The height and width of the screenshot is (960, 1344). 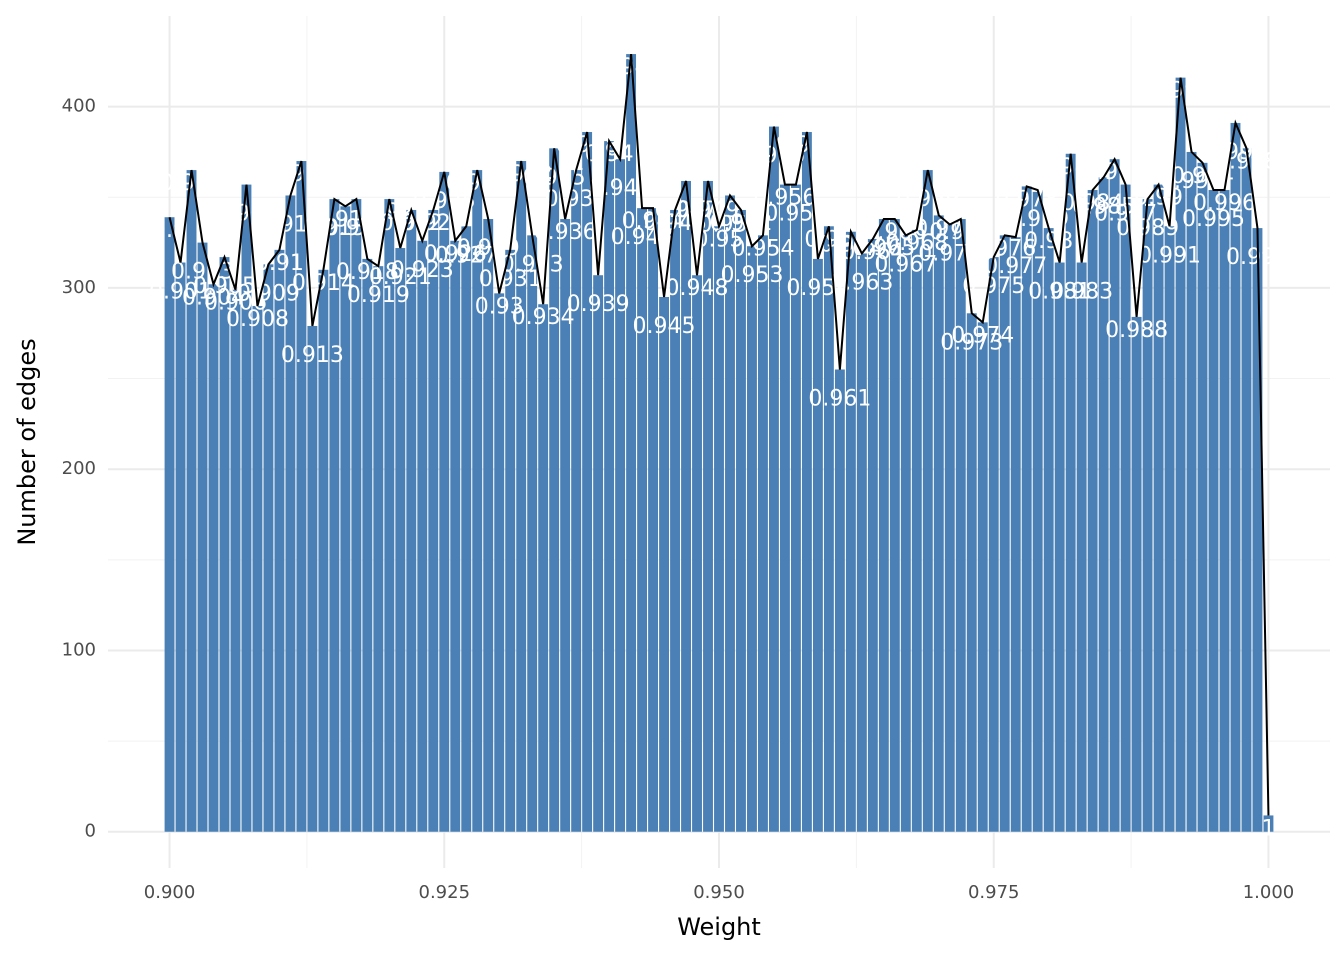 What do you see at coordinates (894, 232) in the screenshot?
I see `bar-label: 0.966` at bounding box center [894, 232].